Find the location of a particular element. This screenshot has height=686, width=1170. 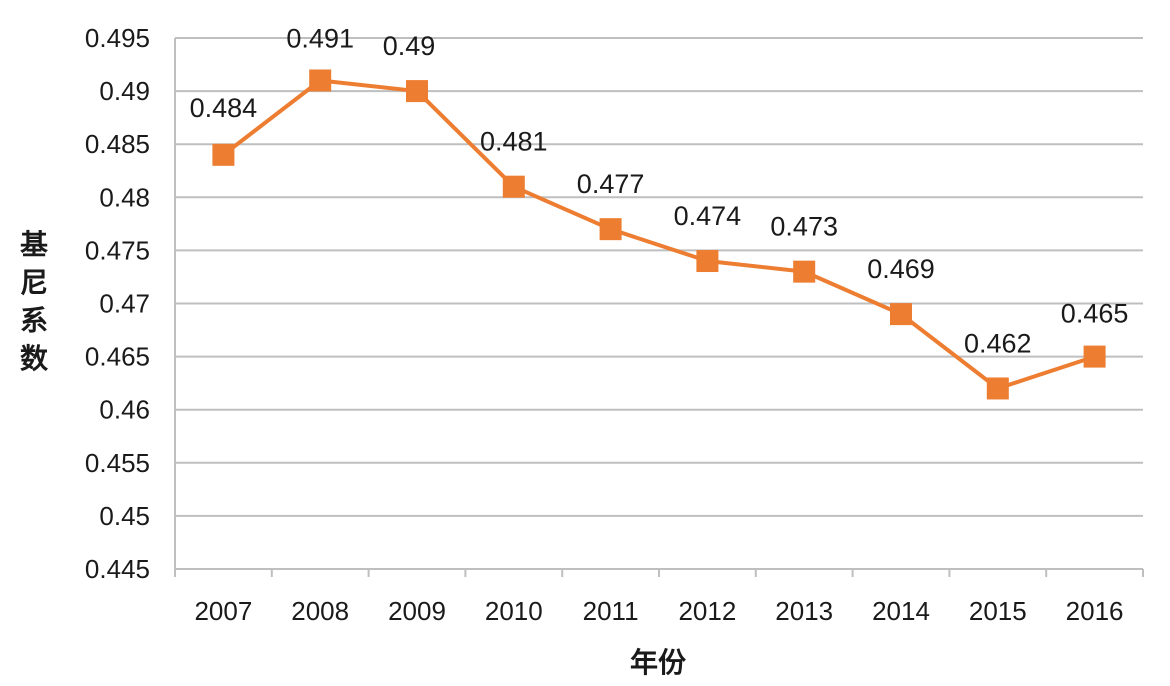

y-tick-label: 0.47 is located at coordinates (124, 304).